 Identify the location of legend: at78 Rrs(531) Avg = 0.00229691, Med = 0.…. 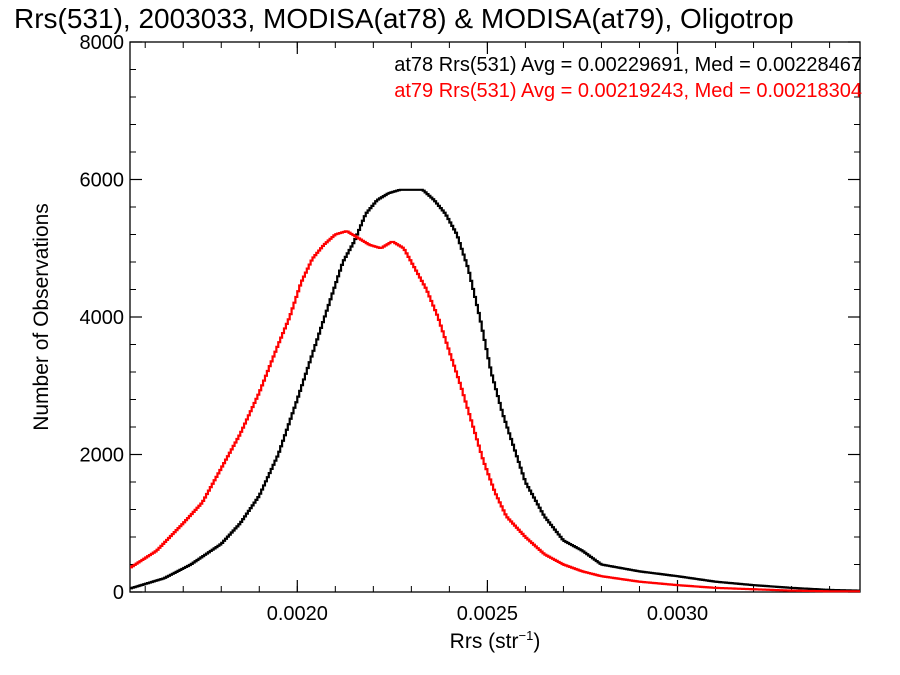
(628, 78).